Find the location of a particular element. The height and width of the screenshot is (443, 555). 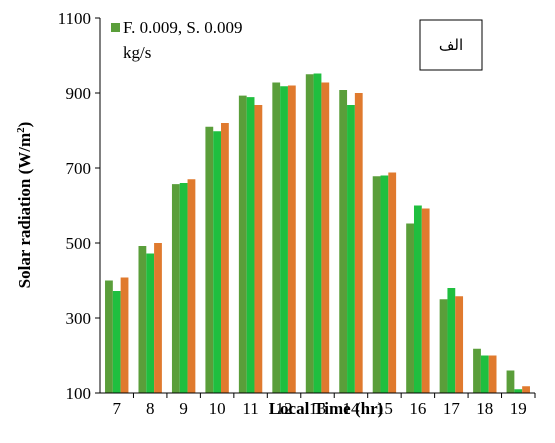

y-axis-title-main: Solar radiation (W/m is located at coordinates (24, 211).